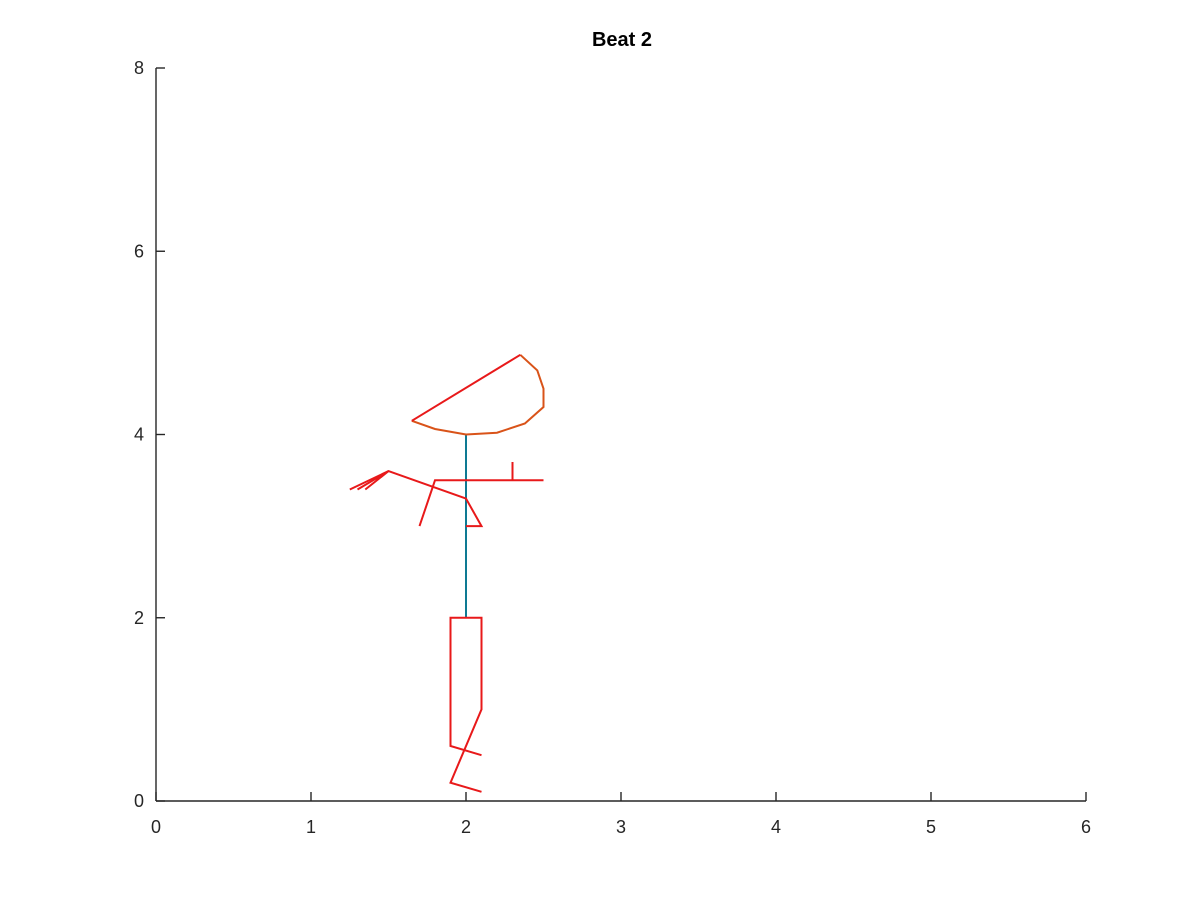 The height and width of the screenshot is (900, 1200). What do you see at coordinates (466, 387) in the screenshot?
I see `series-head-chord` at bounding box center [466, 387].